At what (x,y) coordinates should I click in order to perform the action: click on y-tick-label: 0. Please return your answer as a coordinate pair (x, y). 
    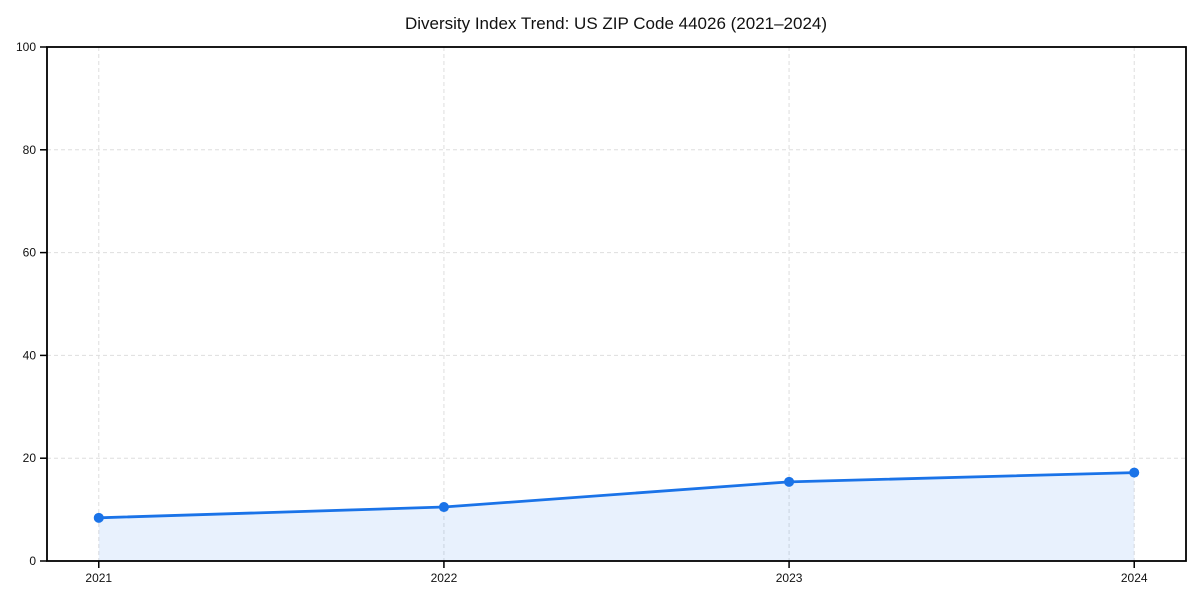
    Looking at the image, I should click on (32, 561).